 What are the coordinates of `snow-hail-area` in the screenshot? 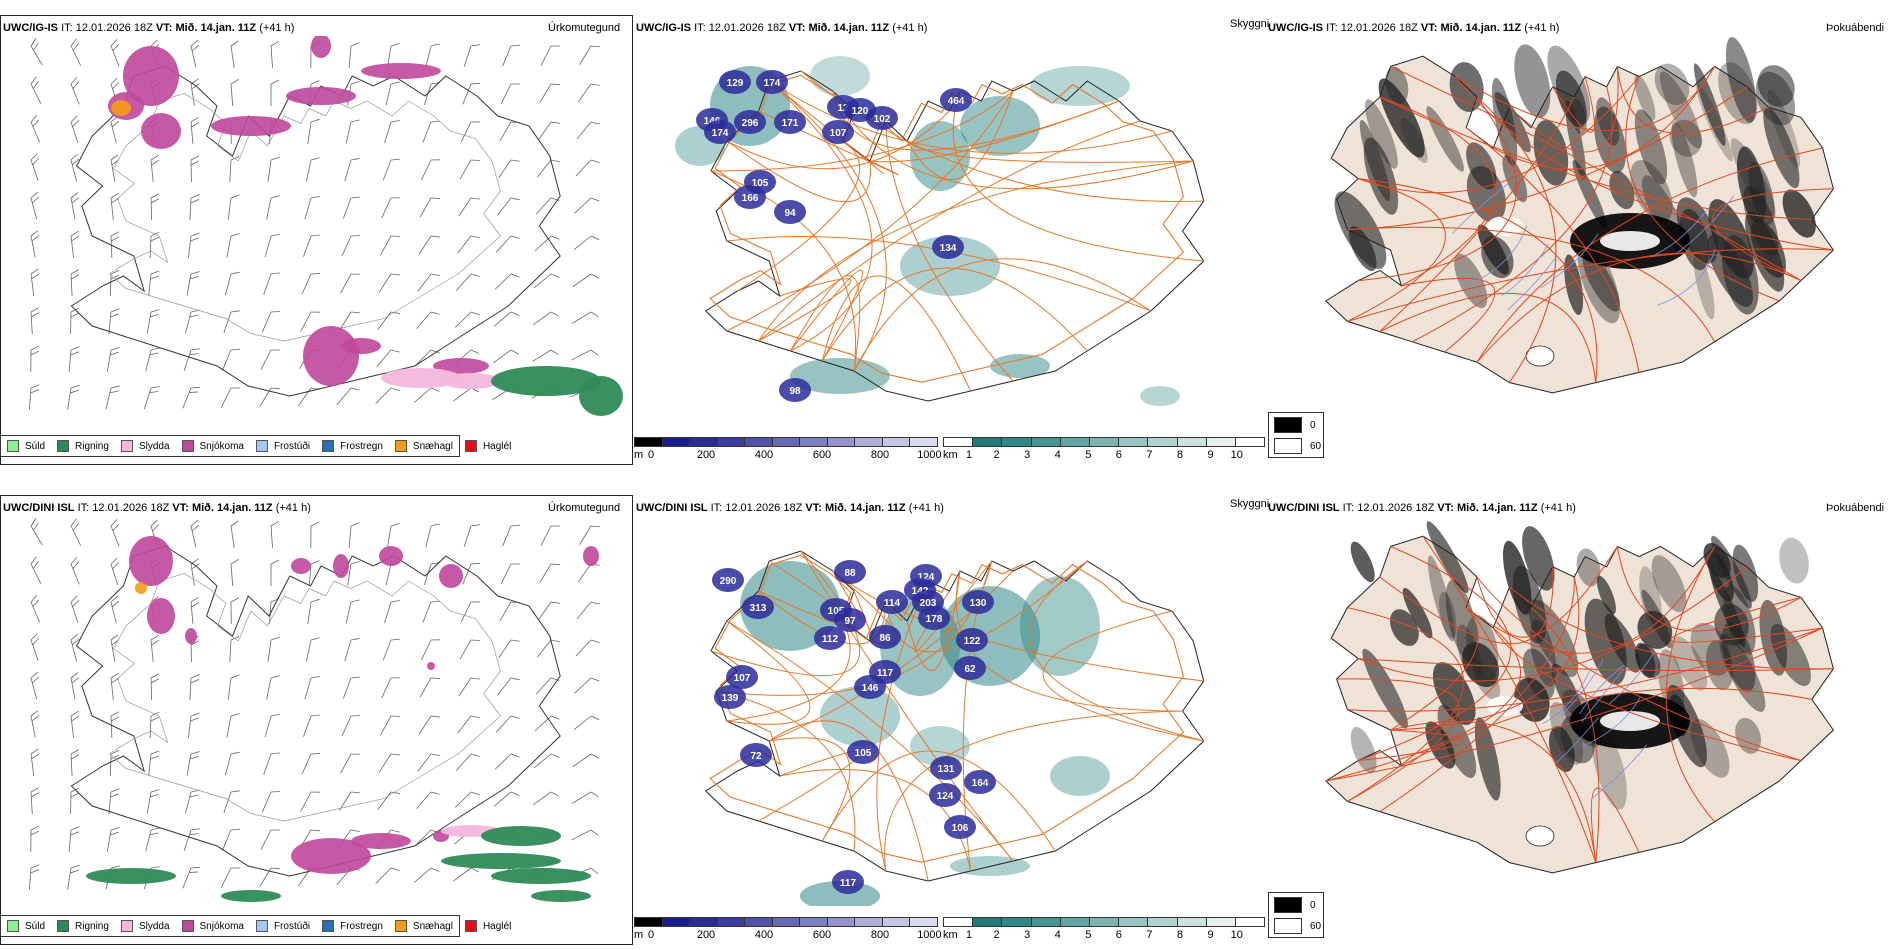 It's located at (141, 588).